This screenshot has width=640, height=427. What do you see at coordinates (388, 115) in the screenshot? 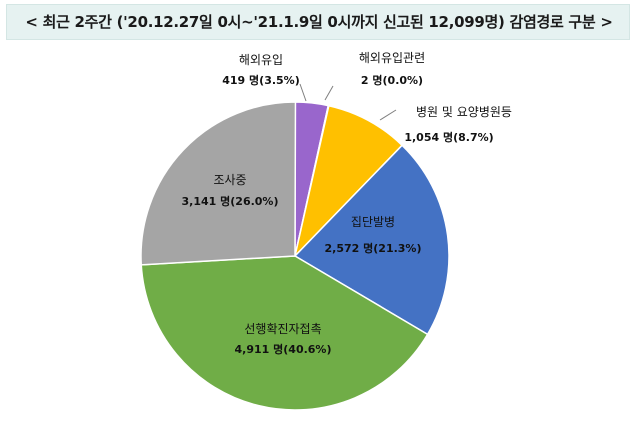
I see `leader-line-hospital` at bounding box center [388, 115].